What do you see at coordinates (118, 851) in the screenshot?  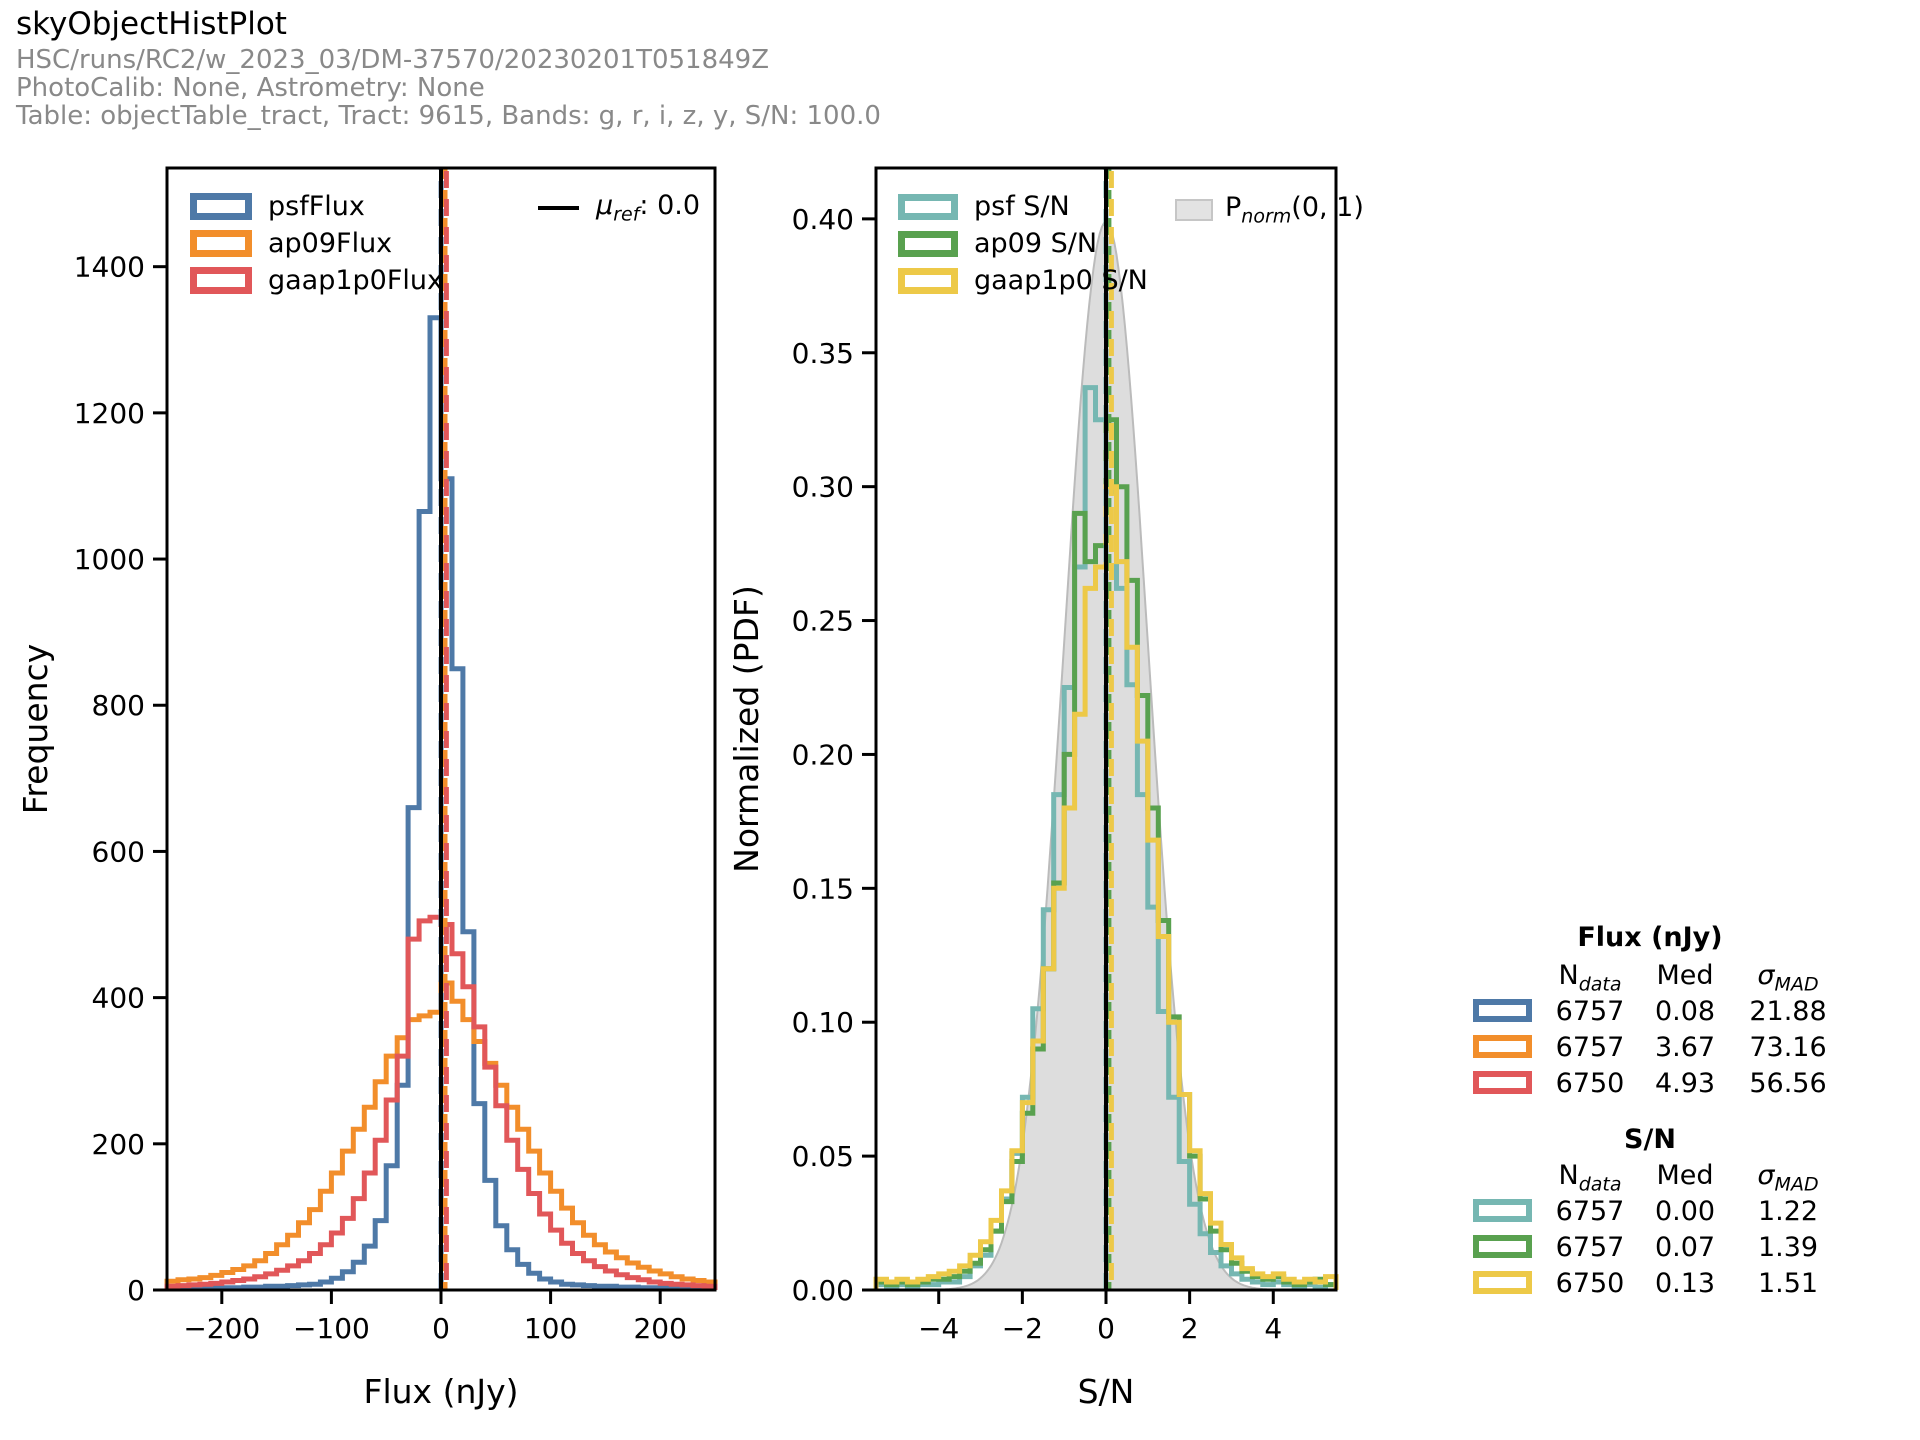 I see `y-tick-label: 600` at bounding box center [118, 851].